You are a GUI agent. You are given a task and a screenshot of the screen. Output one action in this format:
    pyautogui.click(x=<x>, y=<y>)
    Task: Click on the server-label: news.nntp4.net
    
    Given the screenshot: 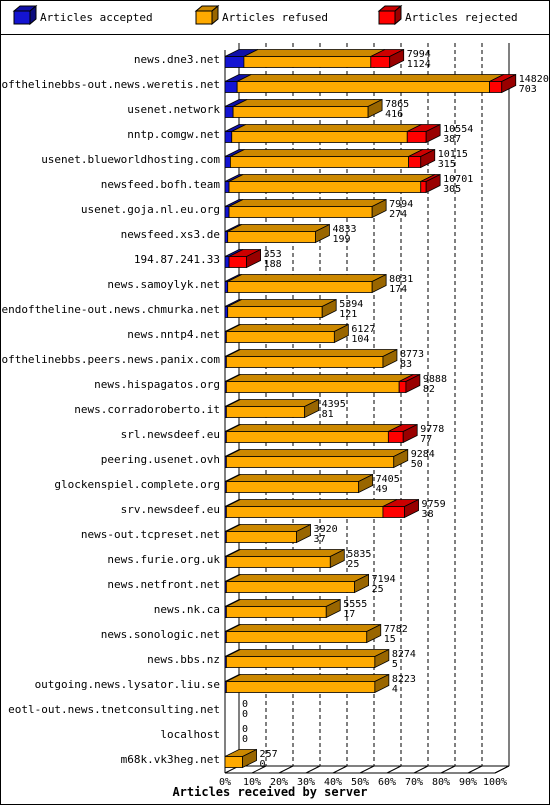 What is the action you would take?
    pyautogui.click(x=173, y=334)
    